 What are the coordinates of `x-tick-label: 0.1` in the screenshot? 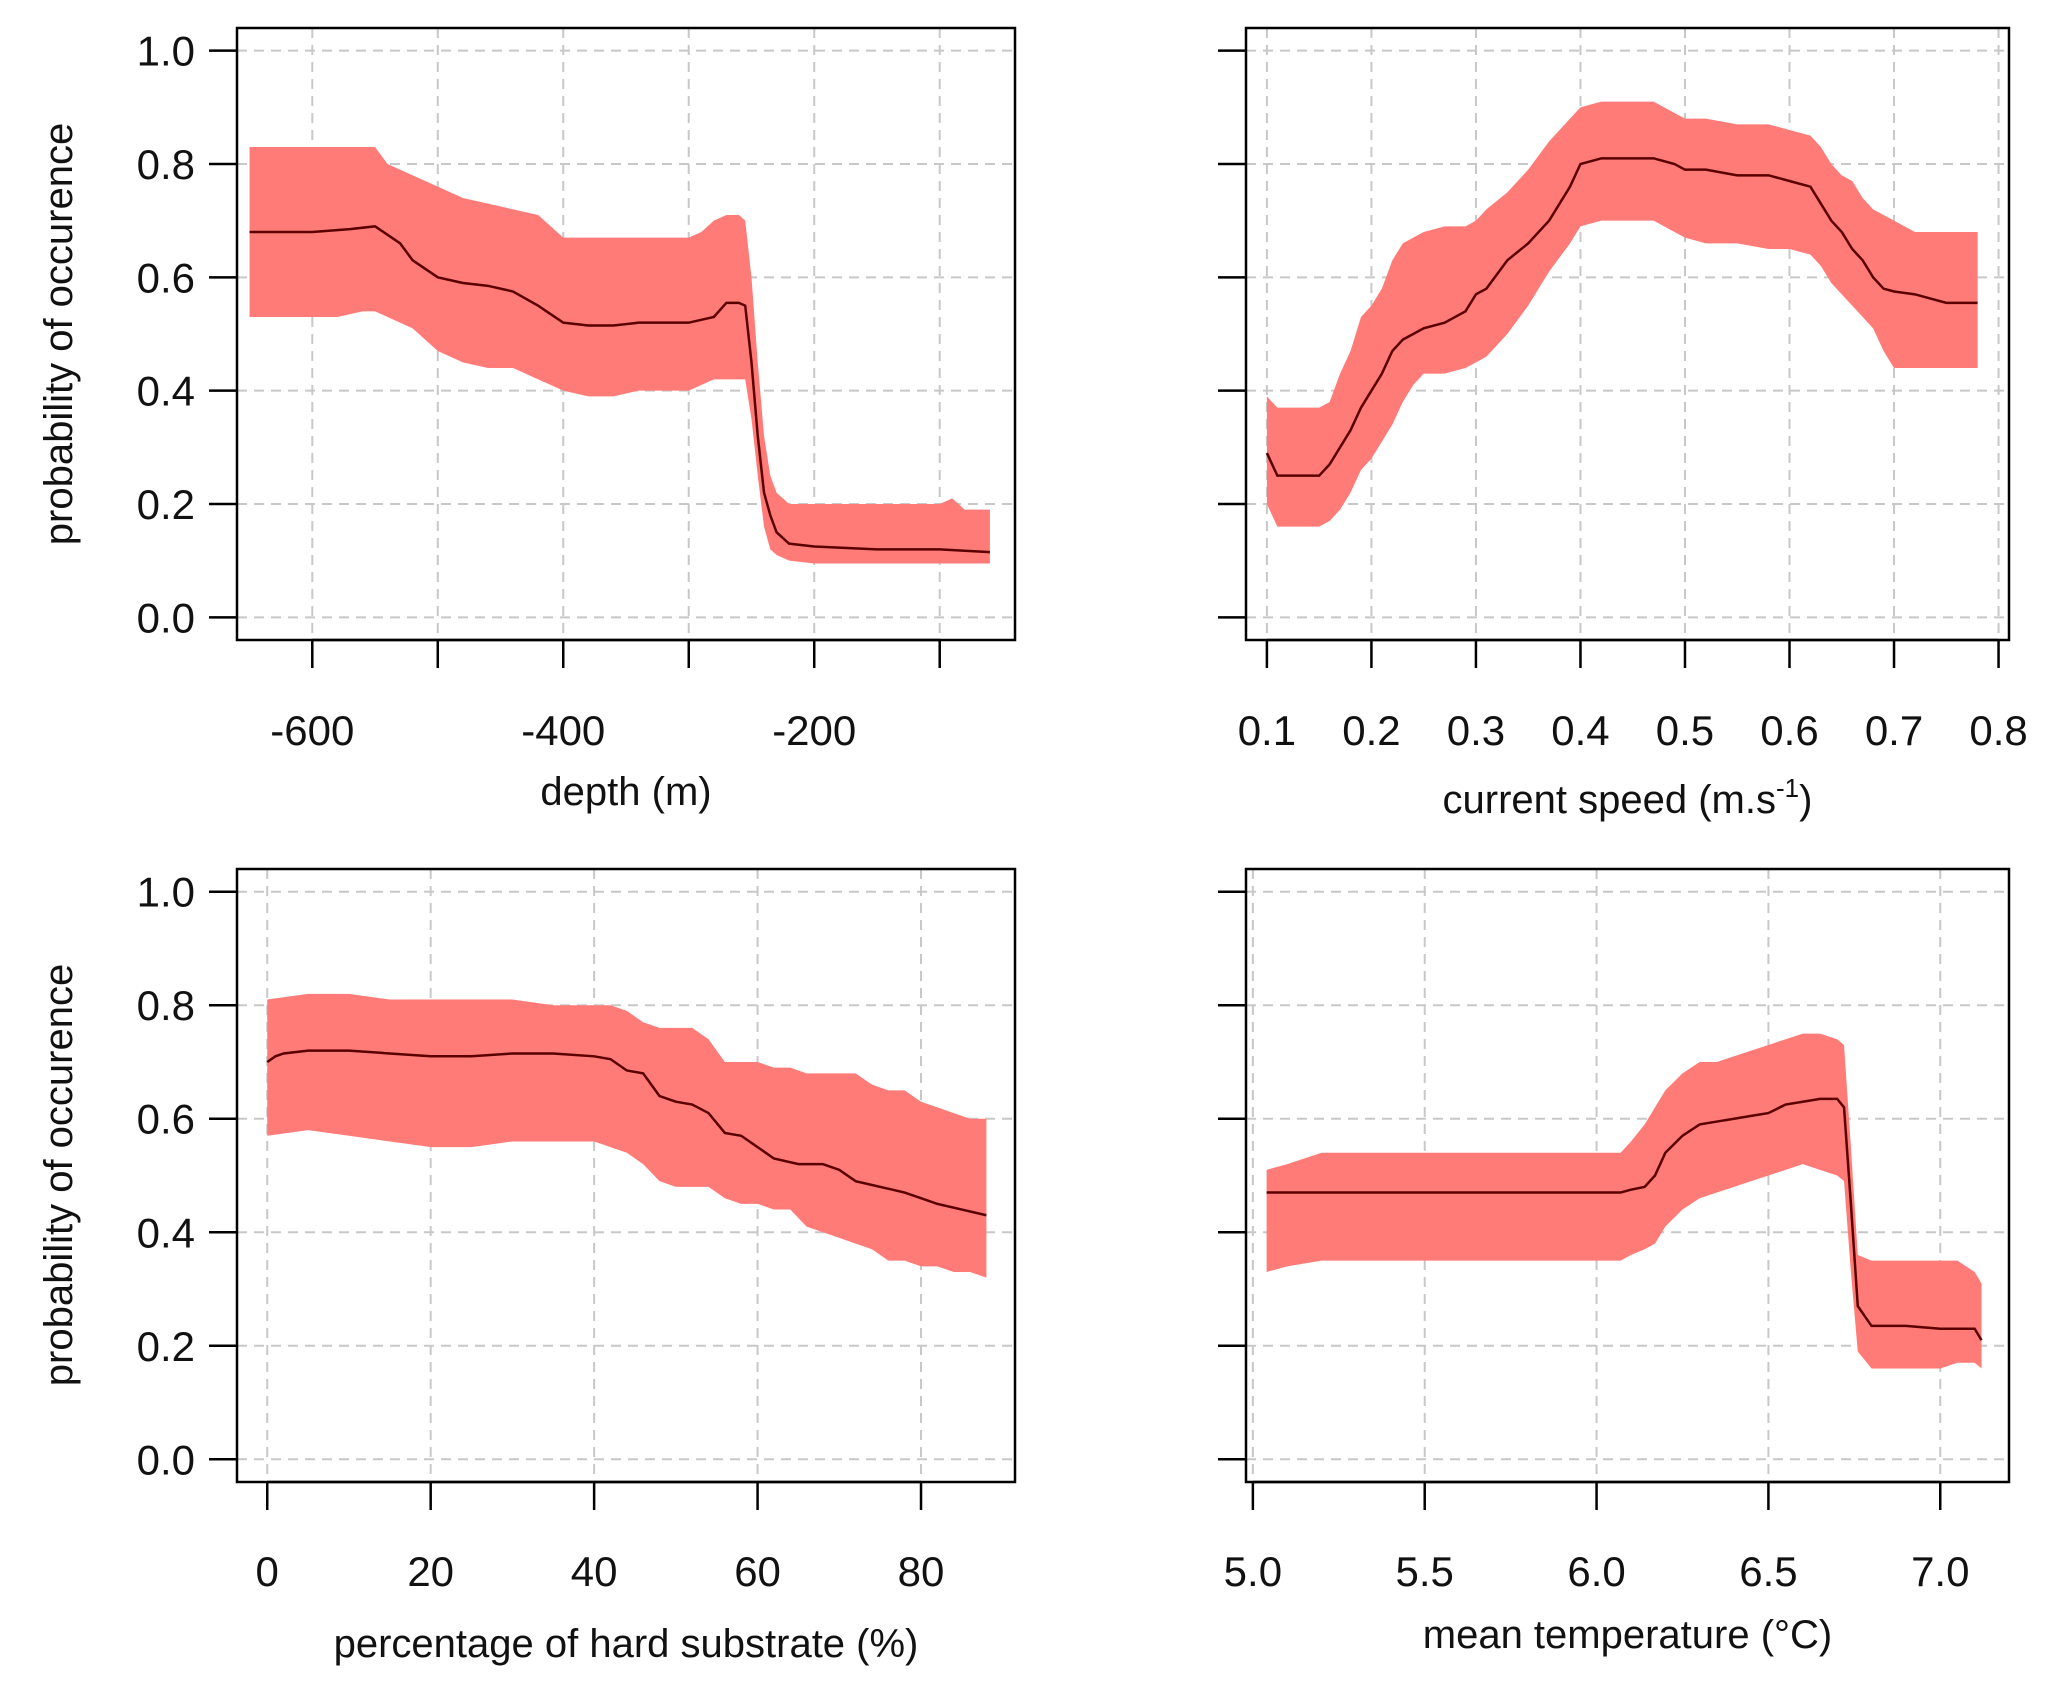 It's located at (1267, 730).